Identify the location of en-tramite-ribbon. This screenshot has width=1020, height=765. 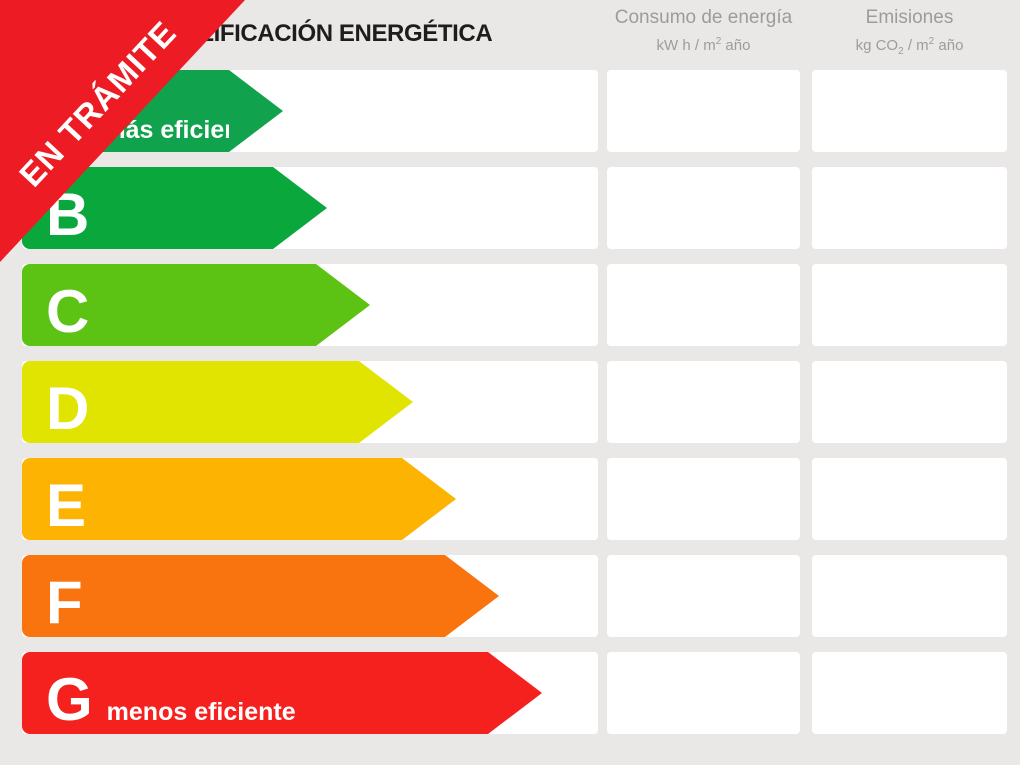
(122, 131).